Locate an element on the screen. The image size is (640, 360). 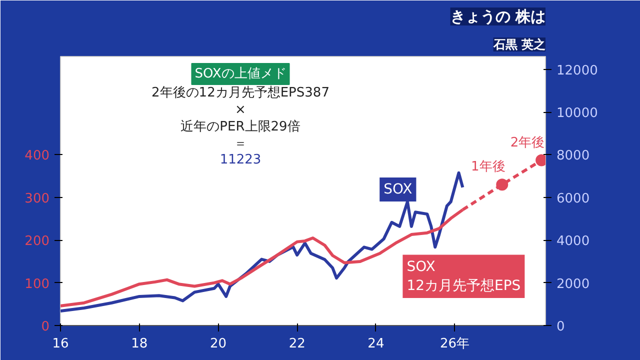
annotation: 1年後 is located at coordinates (488, 167).